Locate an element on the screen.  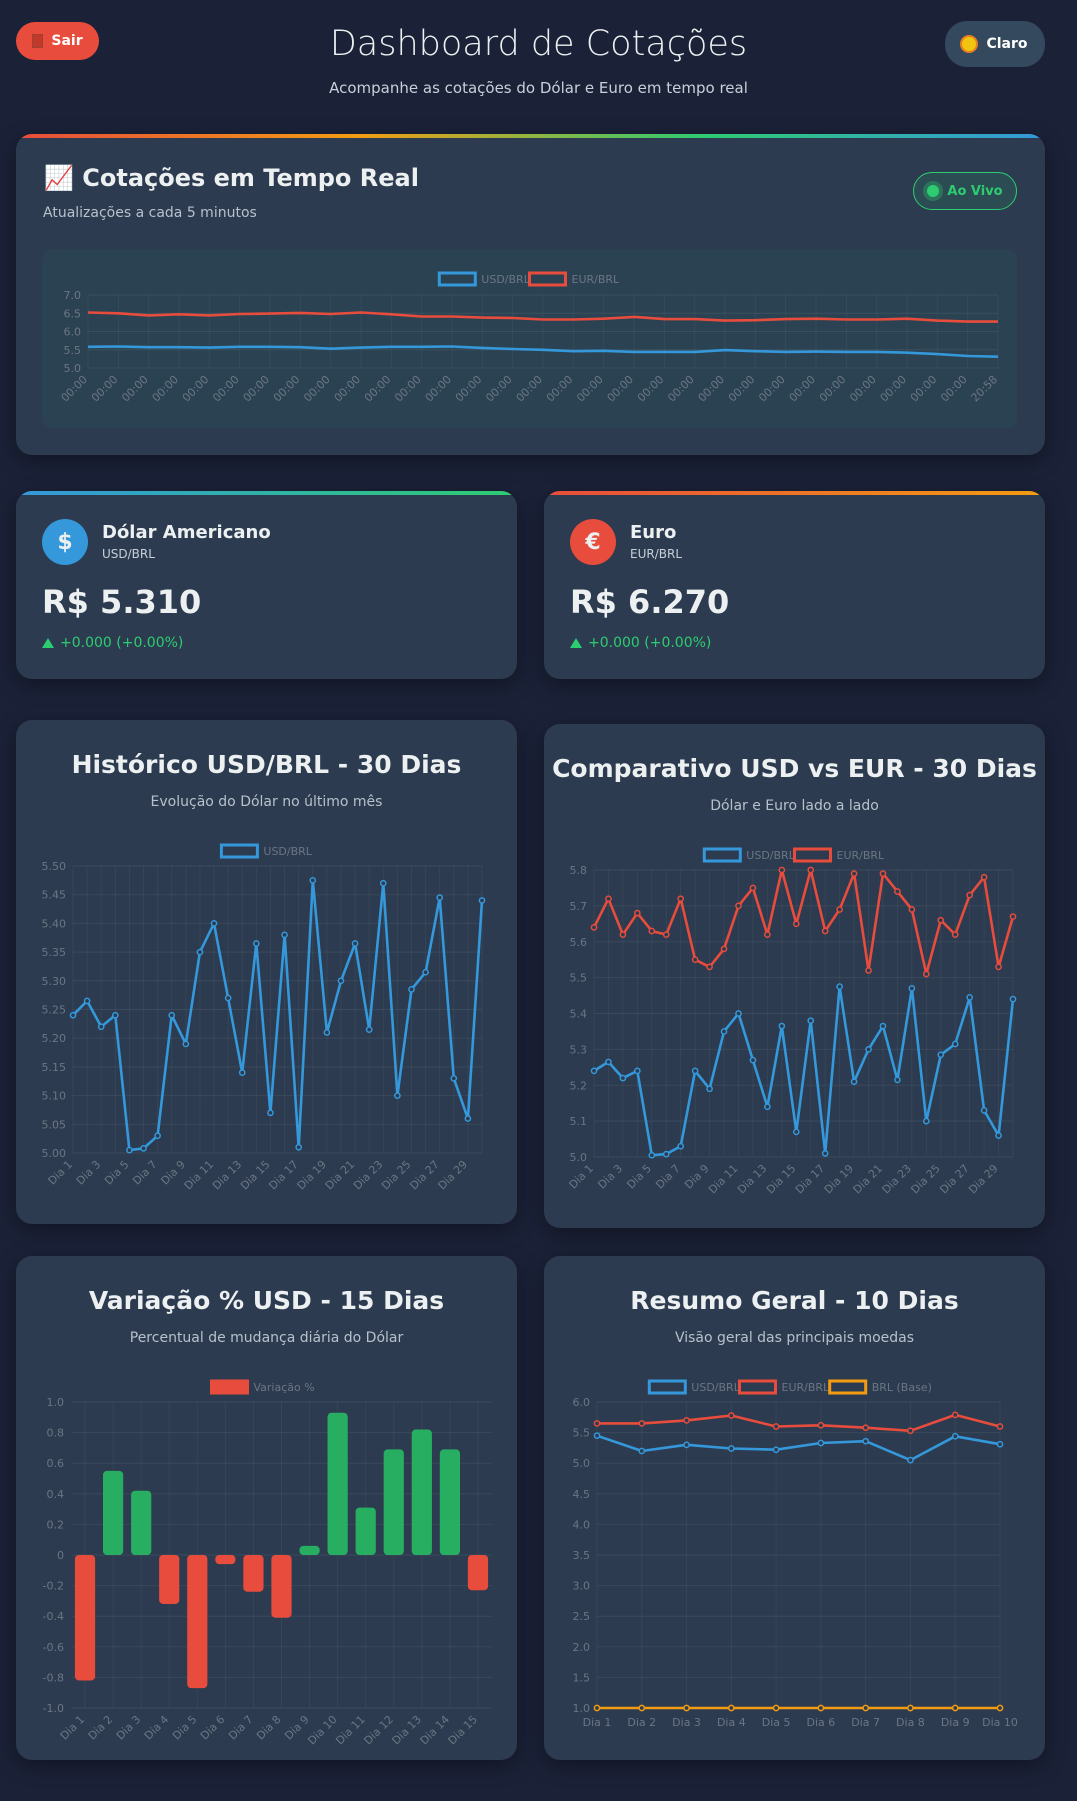
x-tick-label: Dia 15 is located at coordinates (781, 1179).